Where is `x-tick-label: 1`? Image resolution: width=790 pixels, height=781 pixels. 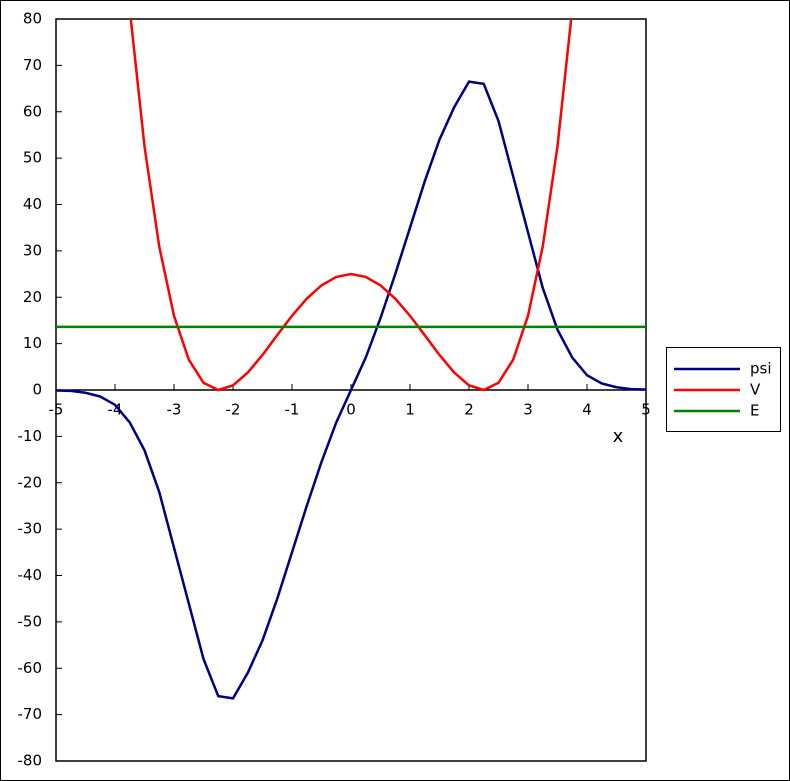
x-tick-label: 1 is located at coordinates (410, 410).